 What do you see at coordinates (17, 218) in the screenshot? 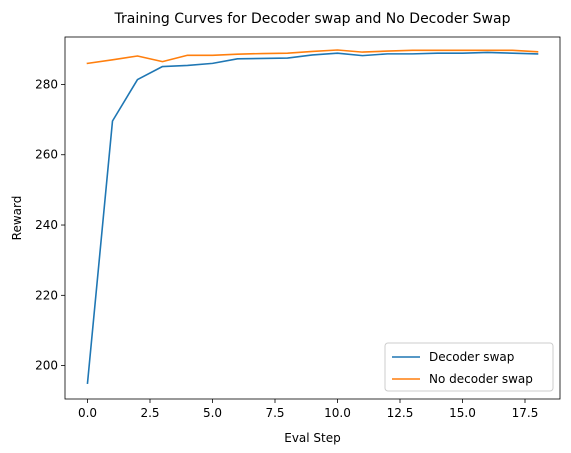
I see `y-axis-label: Reward` at bounding box center [17, 218].